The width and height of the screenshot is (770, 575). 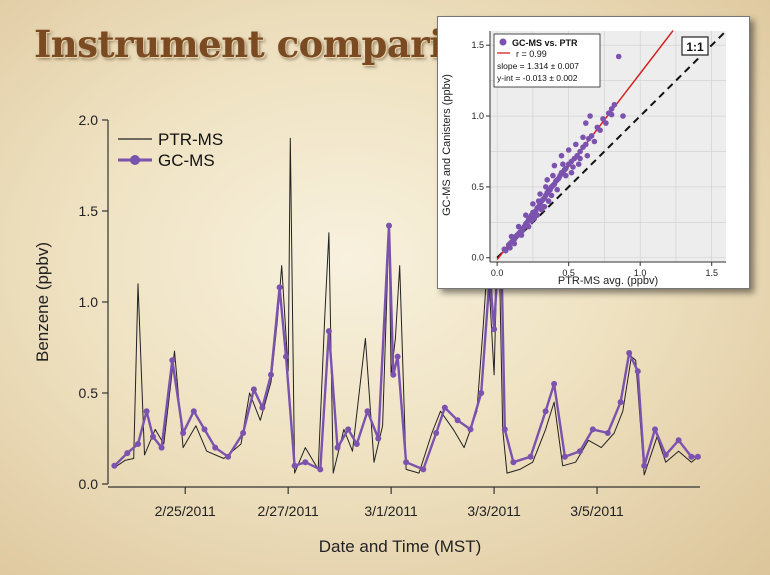 What do you see at coordinates (640, 273) in the screenshot?
I see `scatter-x-tick-label: 1.0` at bounding box center [640, 273].